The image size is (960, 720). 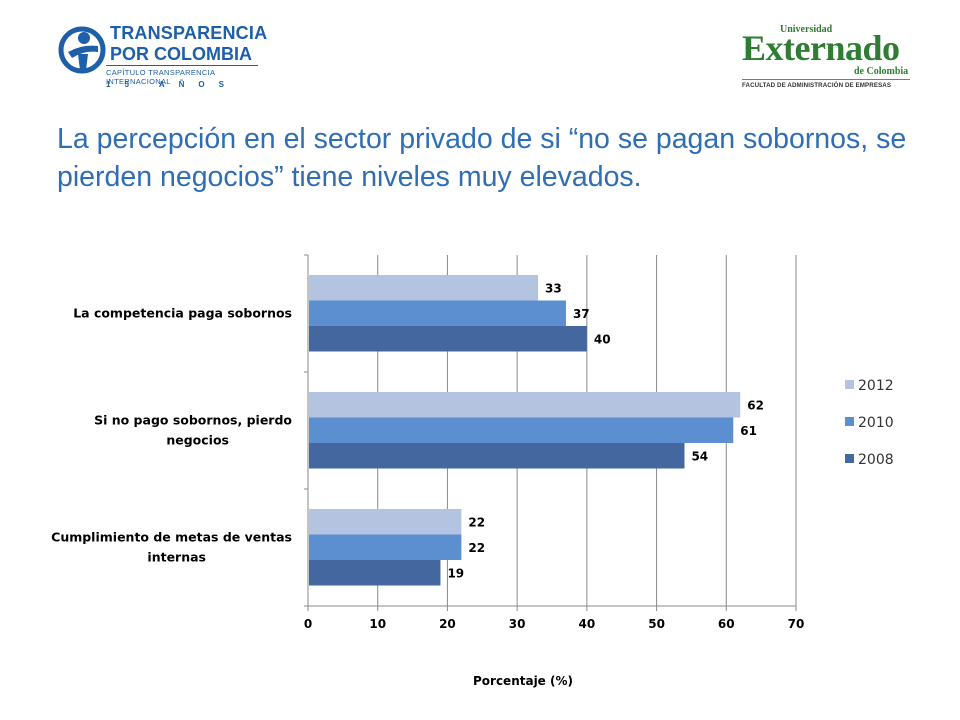 What do you see at coordinates (182, 312) in the screenshot?
I see `category-label: La competencia paga sobornos` at bounding box center [182, 312].